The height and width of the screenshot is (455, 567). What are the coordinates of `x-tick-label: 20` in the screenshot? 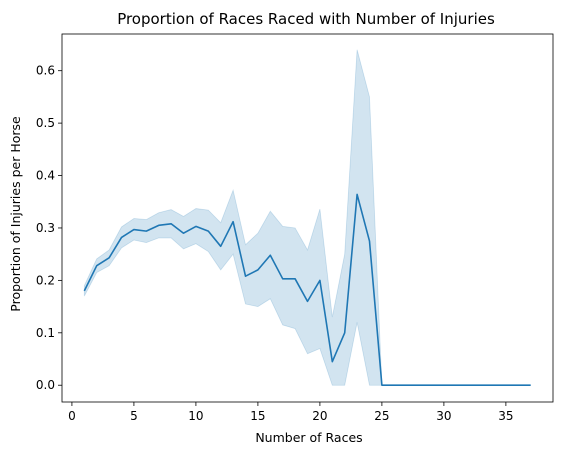 It's located at (319, 416).